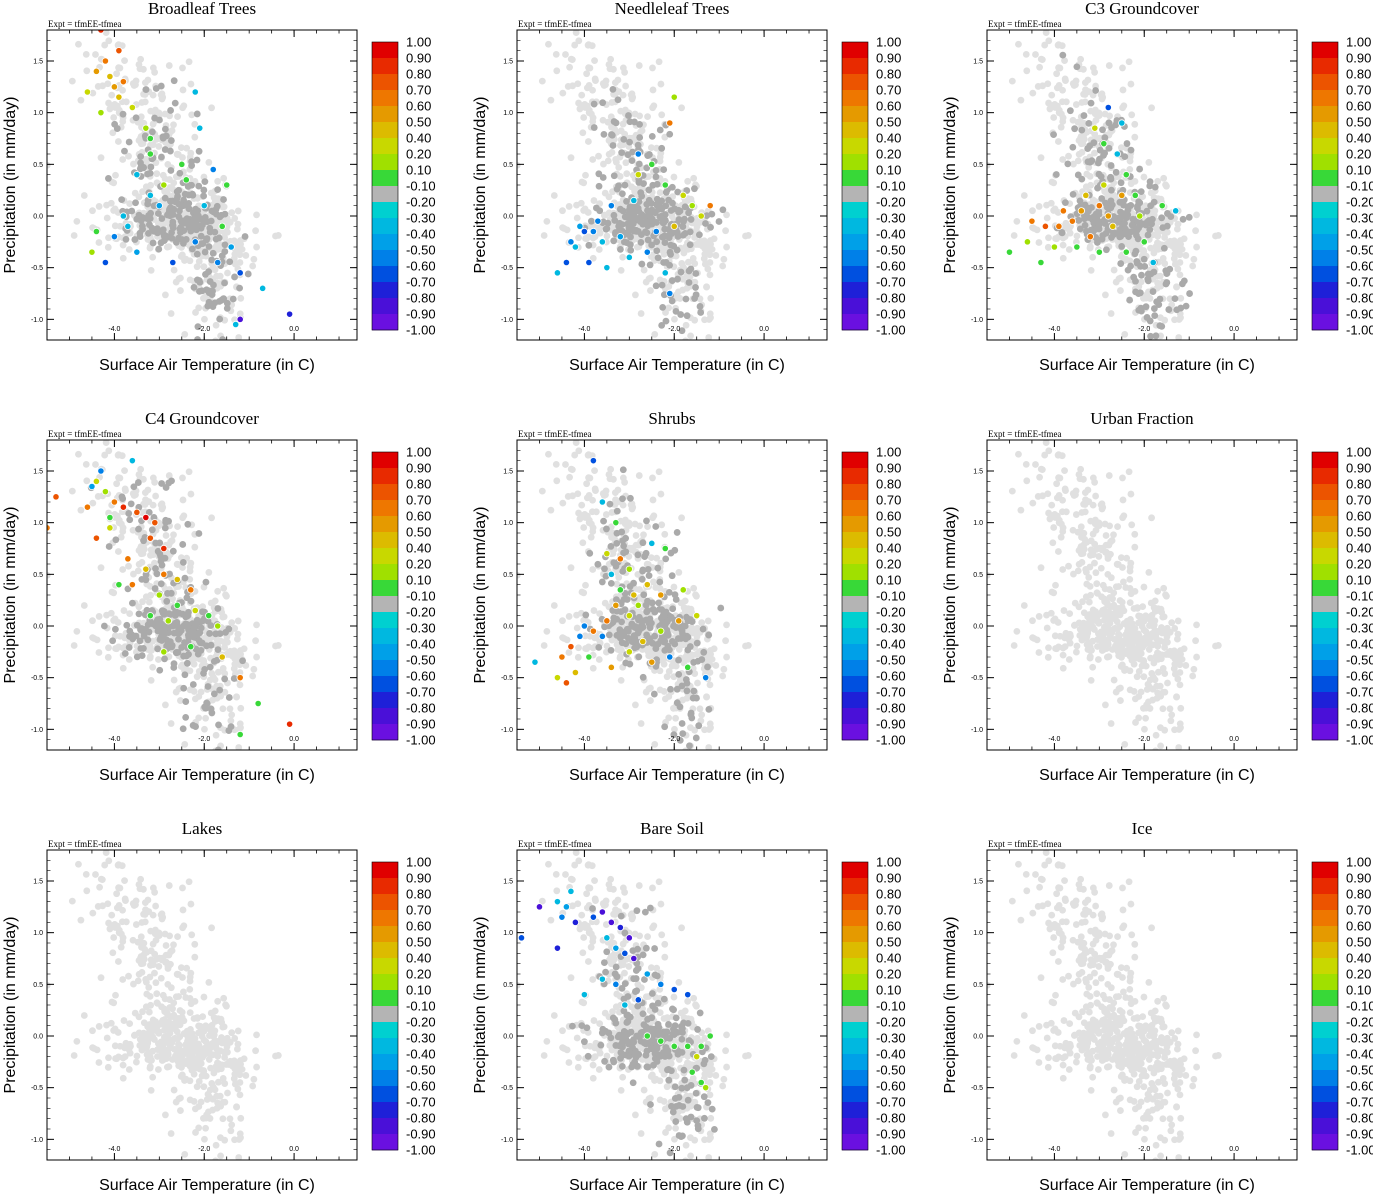 The height and width of the screenshot is (1200, 1373). What do you see at coordinates (1054, 329) in the screenshot?
I see `x-tick-label: -4.0` at bounding box center [1054, 329].